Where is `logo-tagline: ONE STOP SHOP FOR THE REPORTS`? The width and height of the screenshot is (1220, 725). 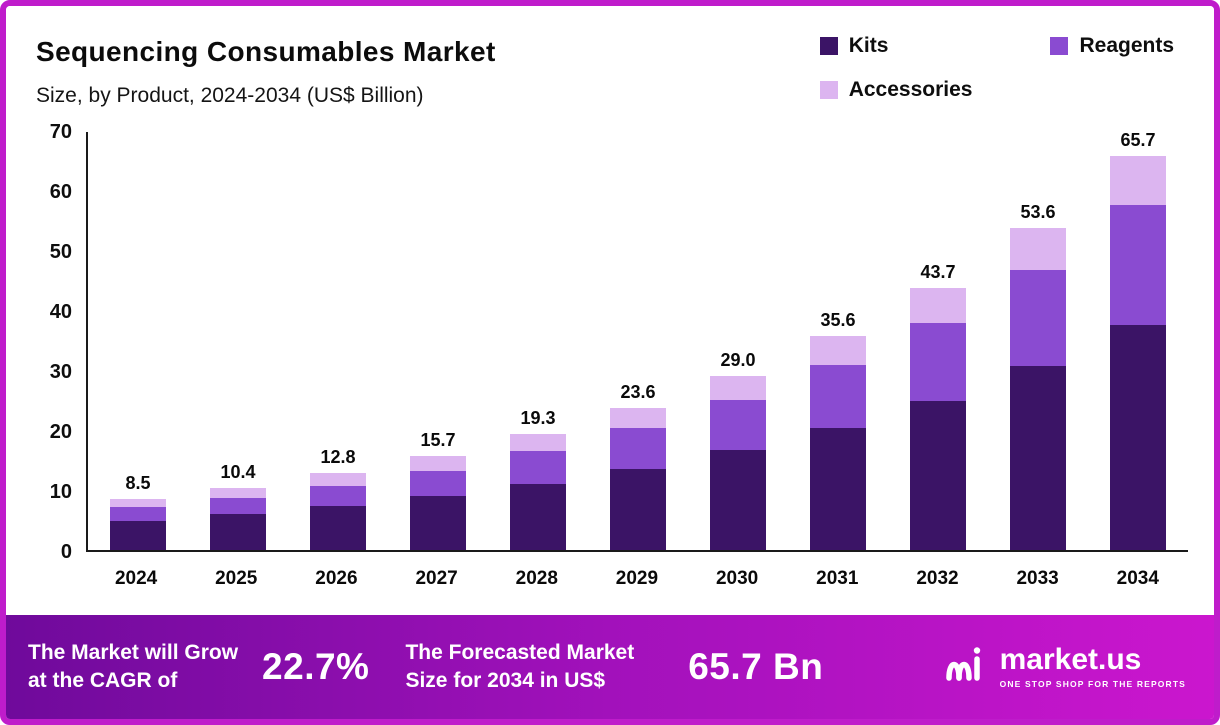
logo-tagline: ONE STOP SHOP FOR THE REPORTS is located at coordinates (1092, 684).